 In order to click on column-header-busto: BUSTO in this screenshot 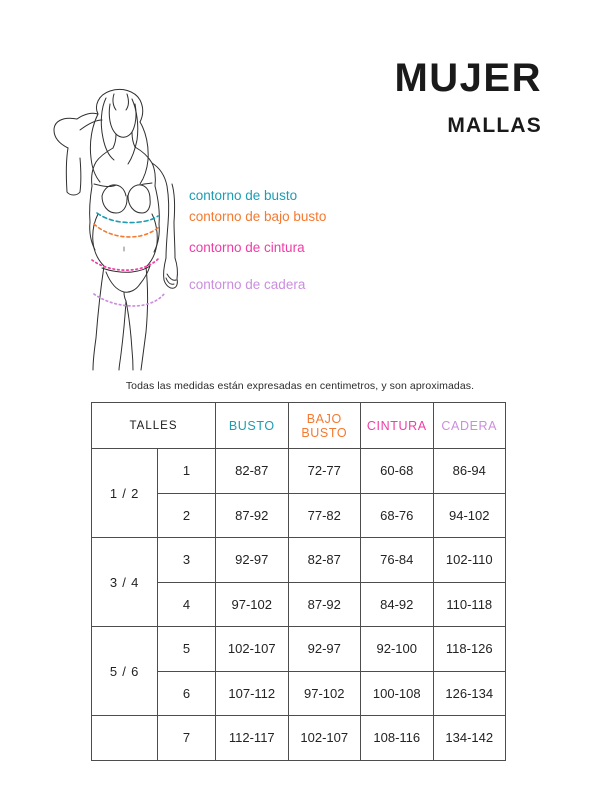, I will do `click(252, 425)`.